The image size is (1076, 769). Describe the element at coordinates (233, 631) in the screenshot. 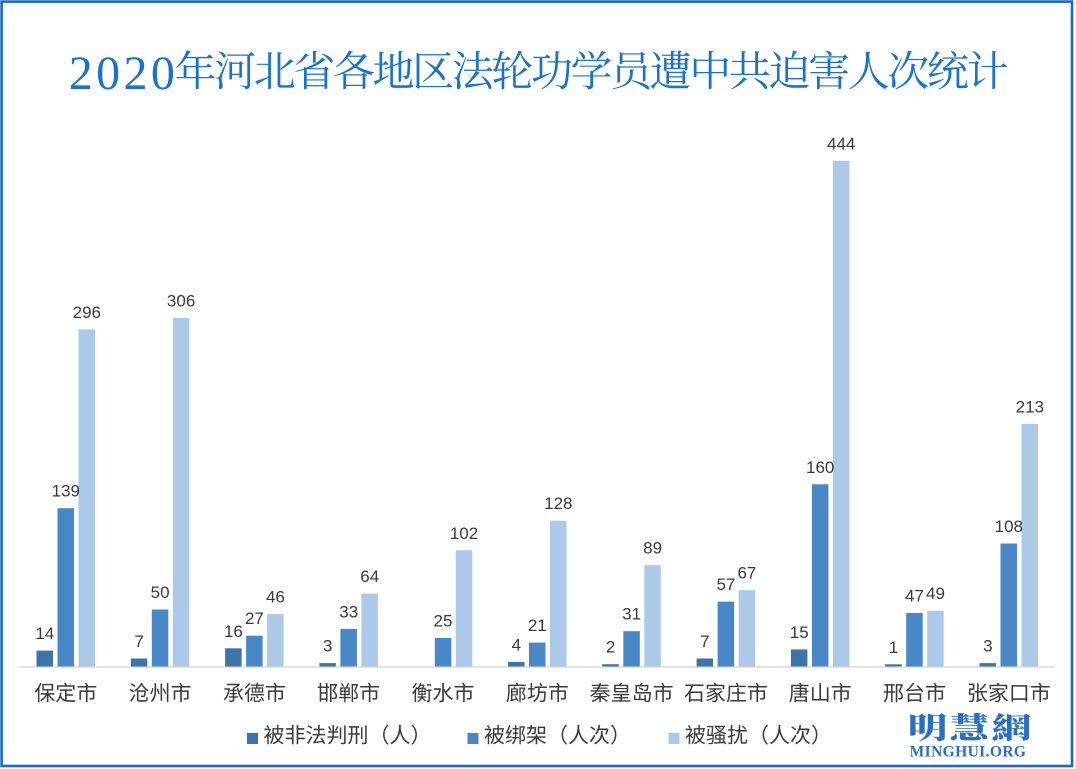

I see `svg-text: 16` at that location.